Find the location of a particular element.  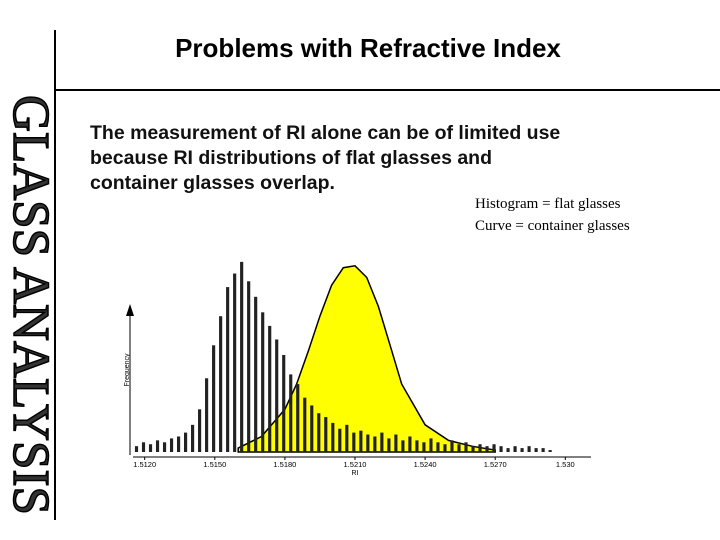

side-title: GLASS ANALYSIS is located at coordinates (30, 305).